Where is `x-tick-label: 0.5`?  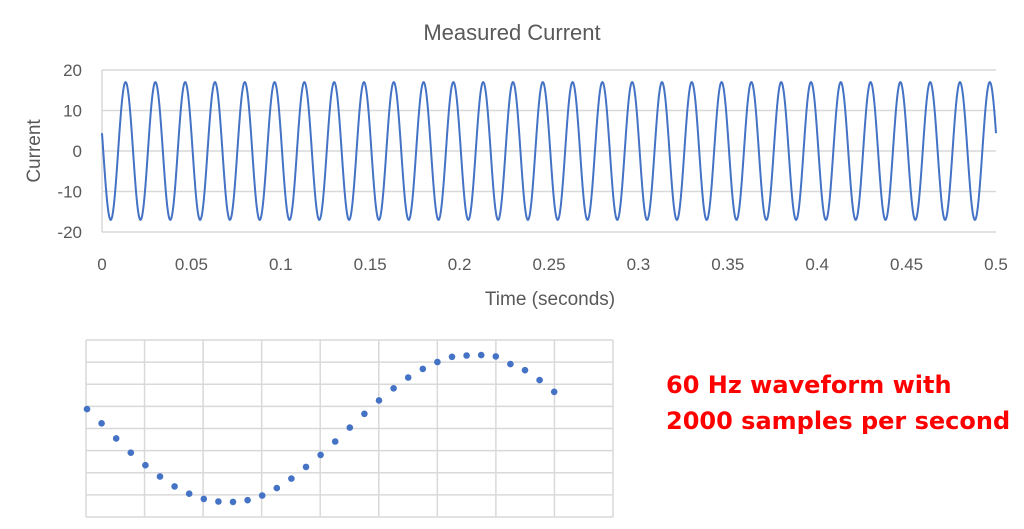 x-tick-label: 0.5 is located at coordinates (996, 264).